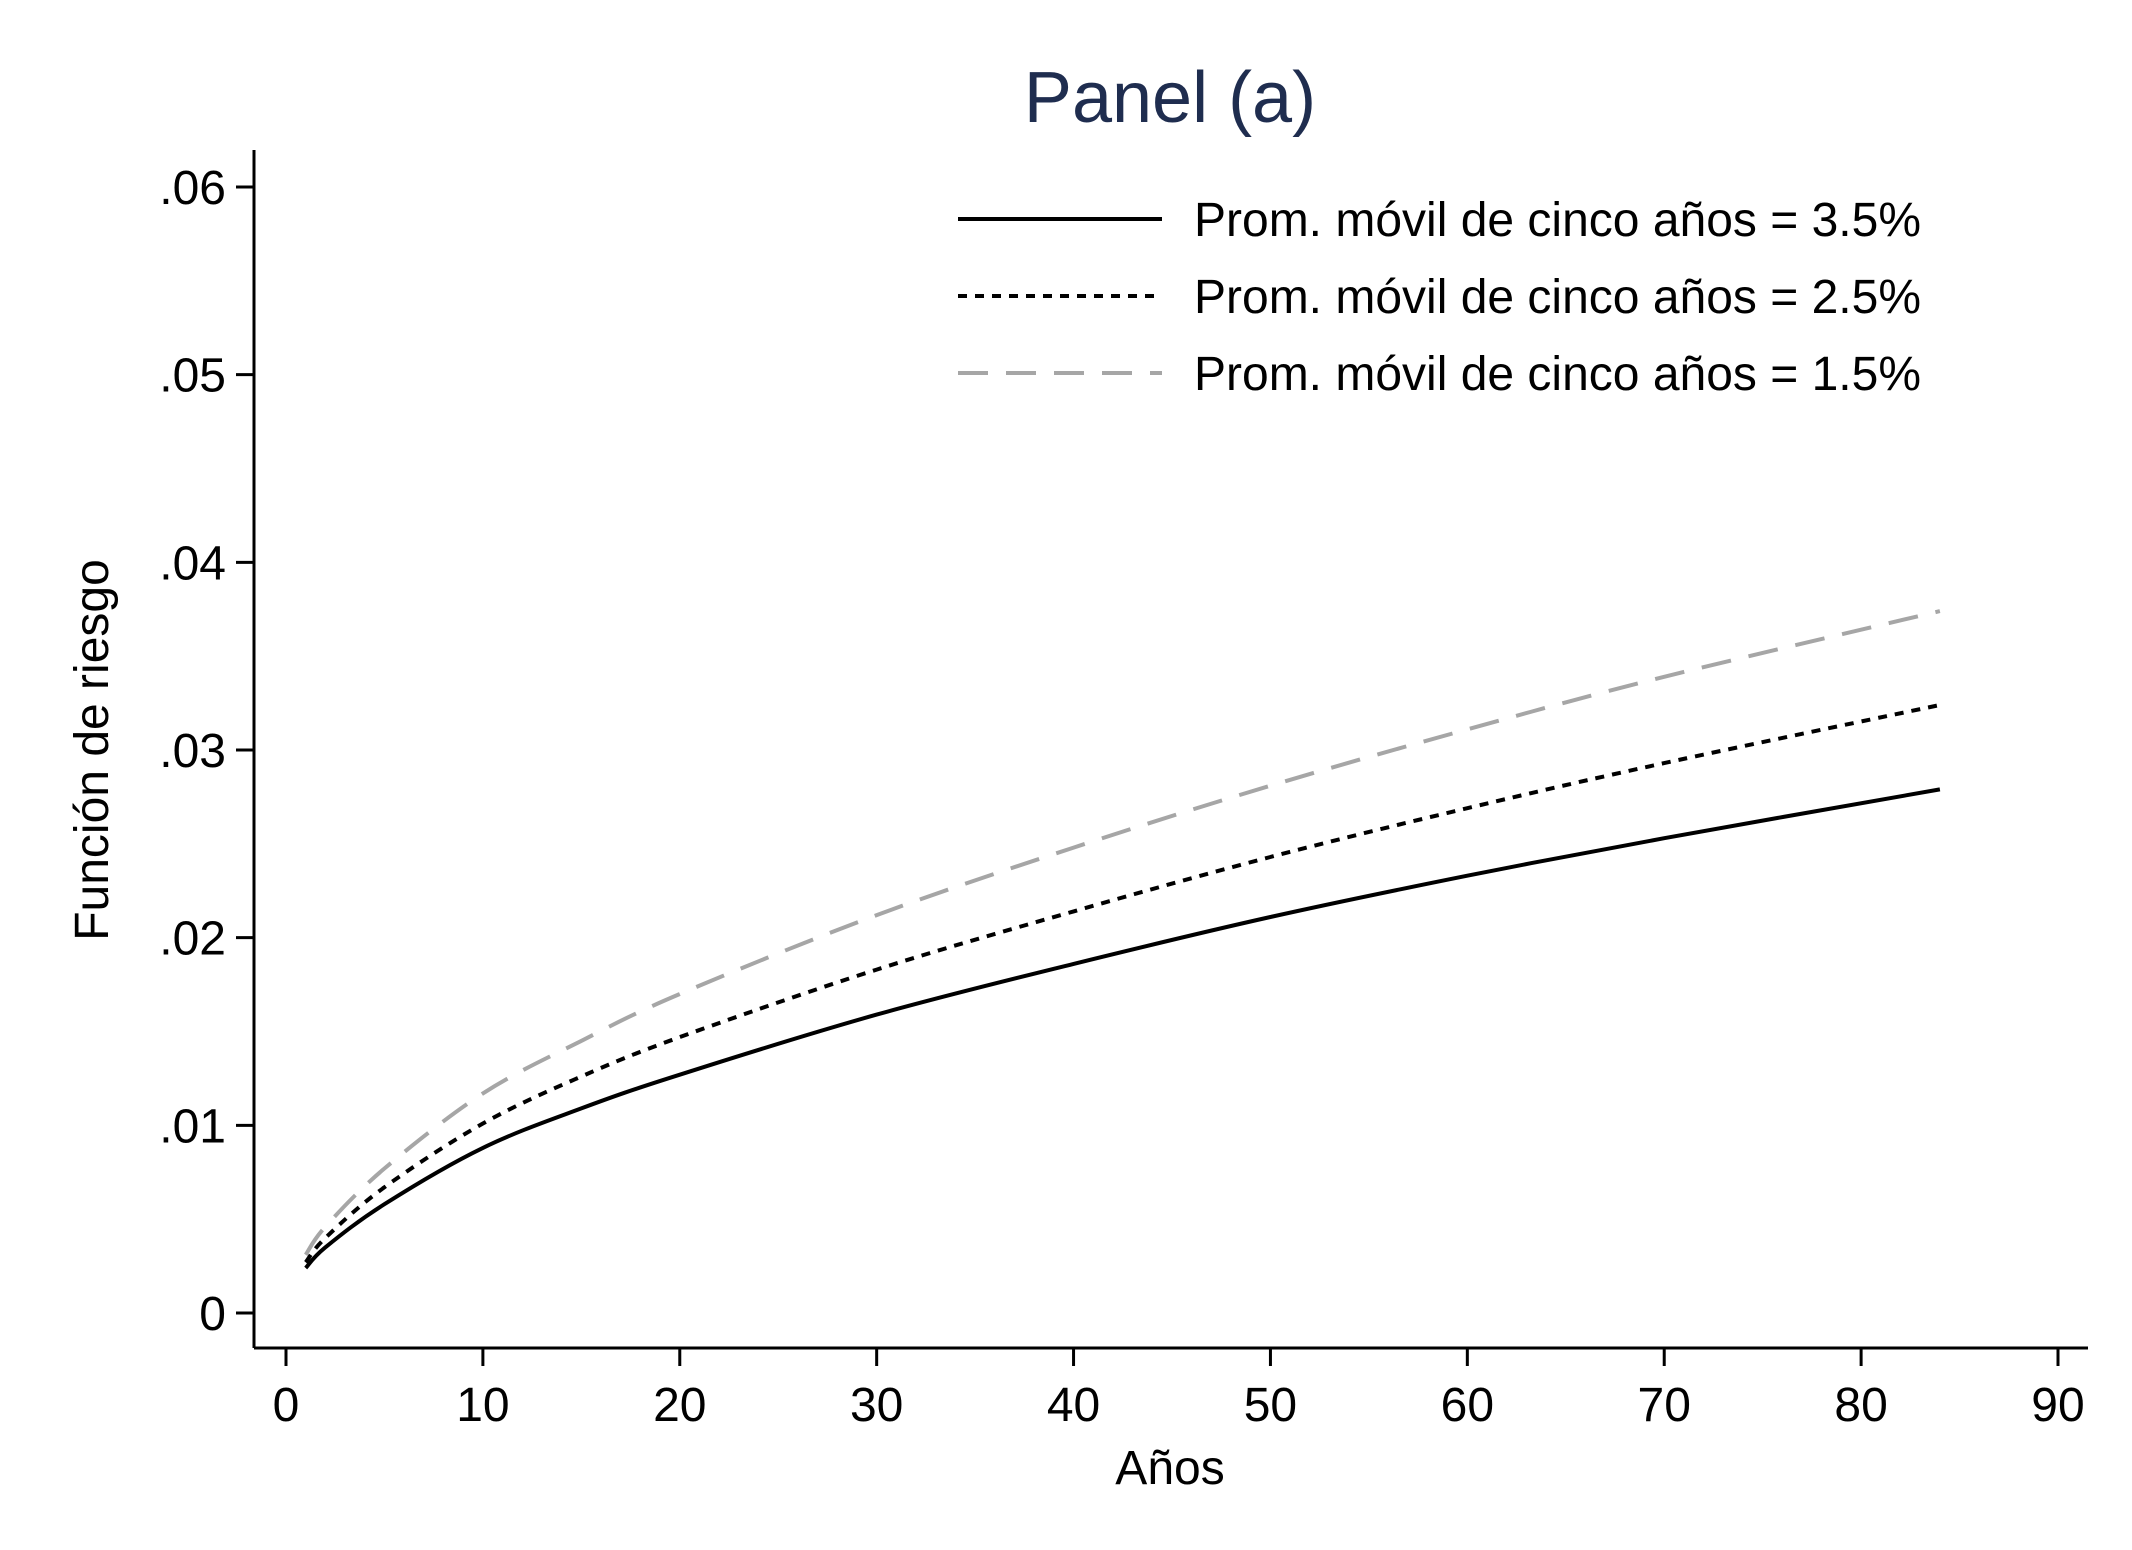 The width and height of the screenshot is (2132, 1550). I want to click on y-tick-label: .05, so click(192, 376).